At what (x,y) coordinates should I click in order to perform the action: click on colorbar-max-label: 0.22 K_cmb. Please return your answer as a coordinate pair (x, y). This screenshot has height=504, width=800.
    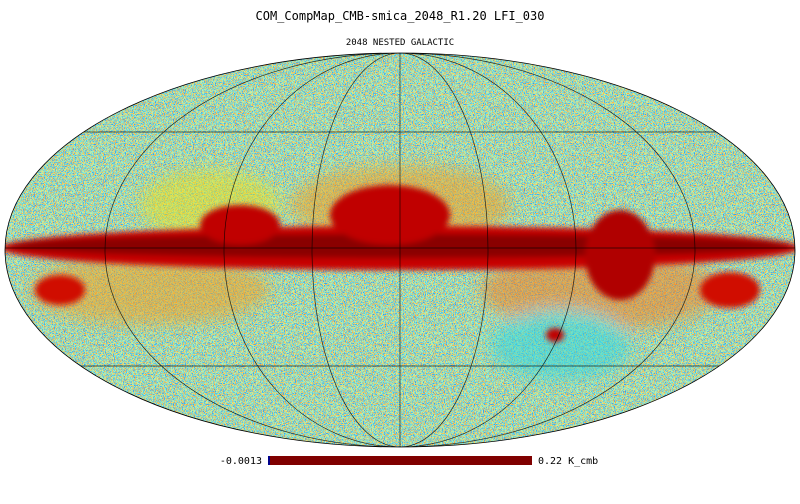
    Looking at the image, I should click on (568, 461).